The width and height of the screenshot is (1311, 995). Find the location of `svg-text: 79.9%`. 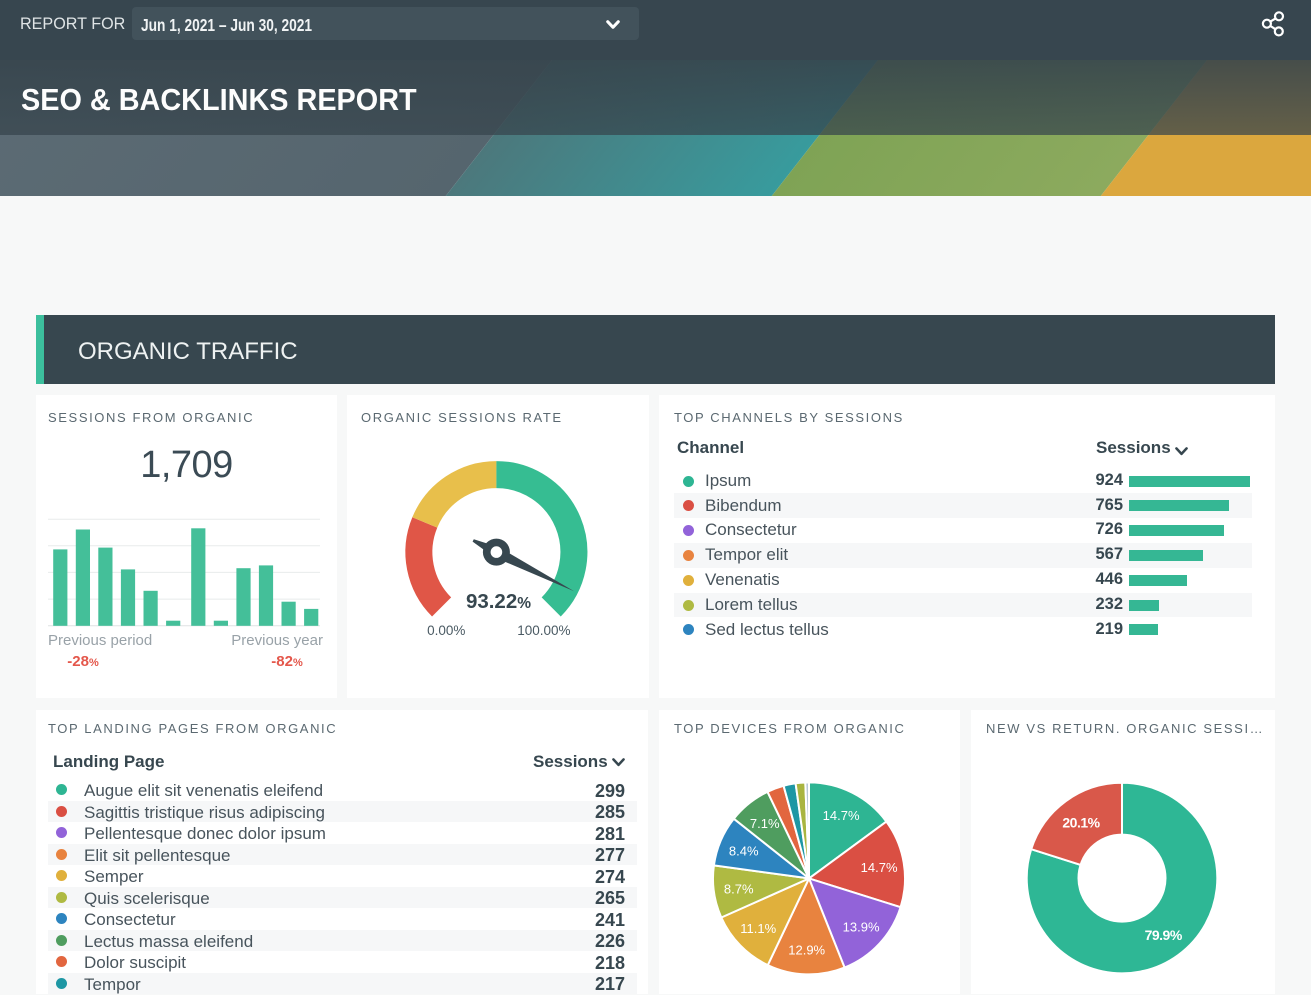

svg-text: 79.9% is located at coordinates (1164, 935).